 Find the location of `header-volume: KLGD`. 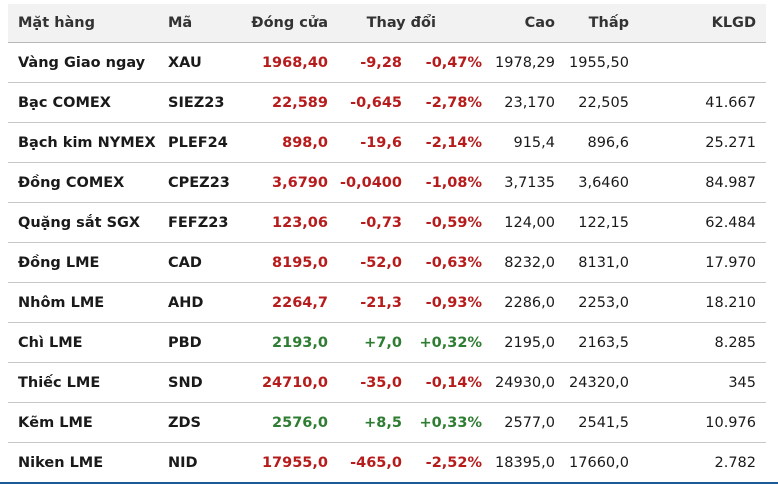

header-volume: KLGD is located at coordinates (733, 23).